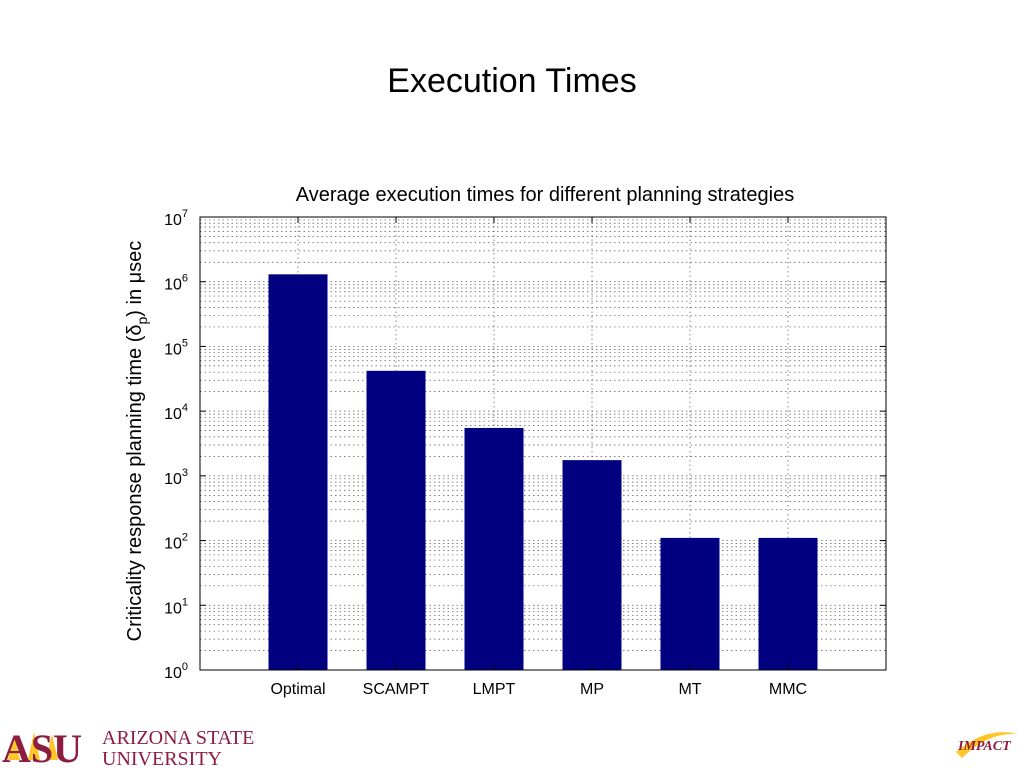 Image resolution: width=1024 pixels, height=768 pixels. I want to click on y-tick-label: 10⁵, so click(176, 347).